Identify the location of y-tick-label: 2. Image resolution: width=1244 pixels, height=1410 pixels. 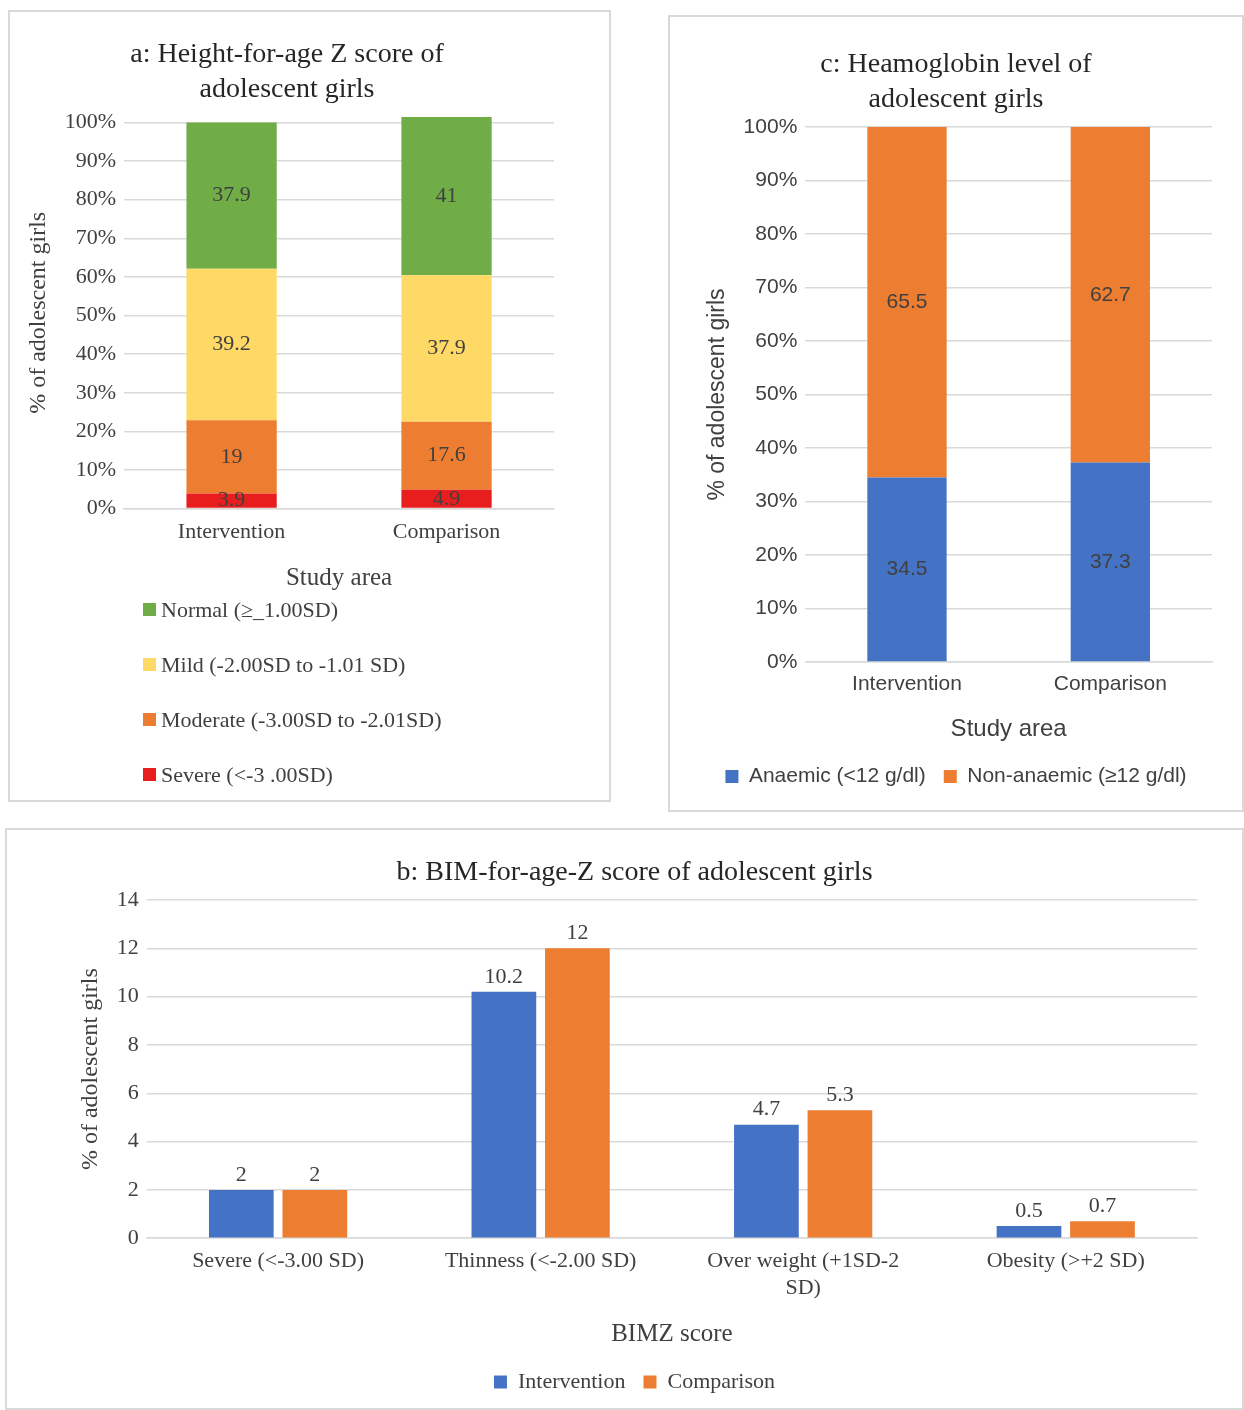
(133, 1188).